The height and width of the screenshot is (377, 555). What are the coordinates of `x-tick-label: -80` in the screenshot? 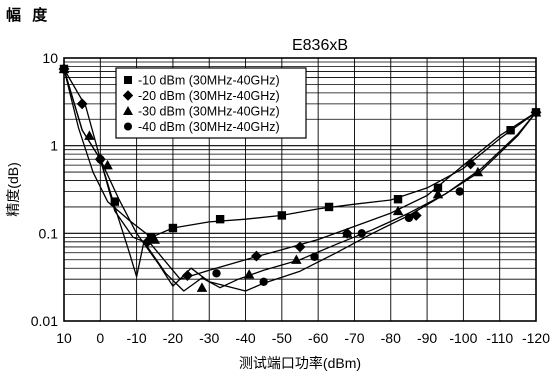 It's located at (391, 338).